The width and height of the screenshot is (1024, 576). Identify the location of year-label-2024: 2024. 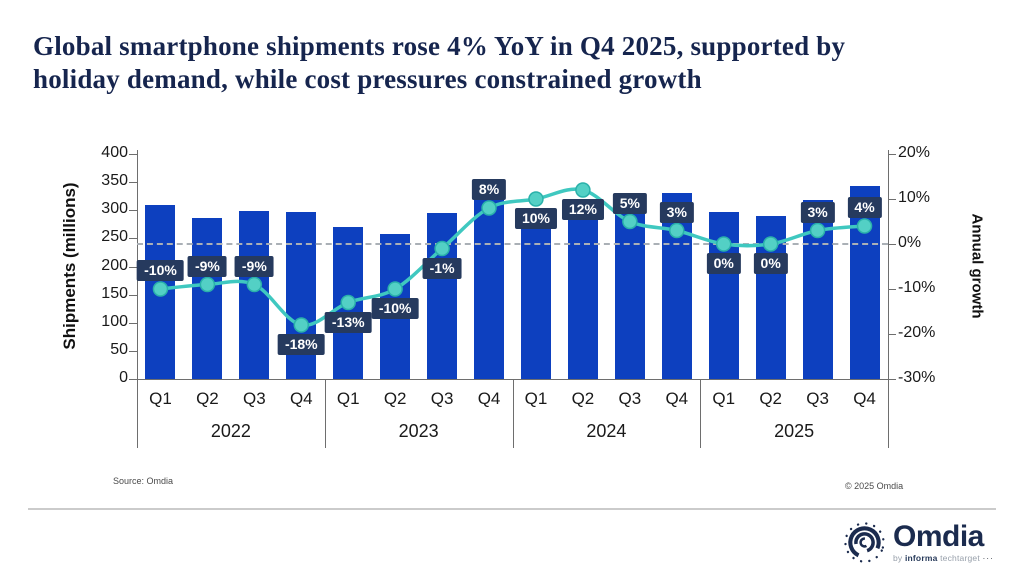
(606, 431).